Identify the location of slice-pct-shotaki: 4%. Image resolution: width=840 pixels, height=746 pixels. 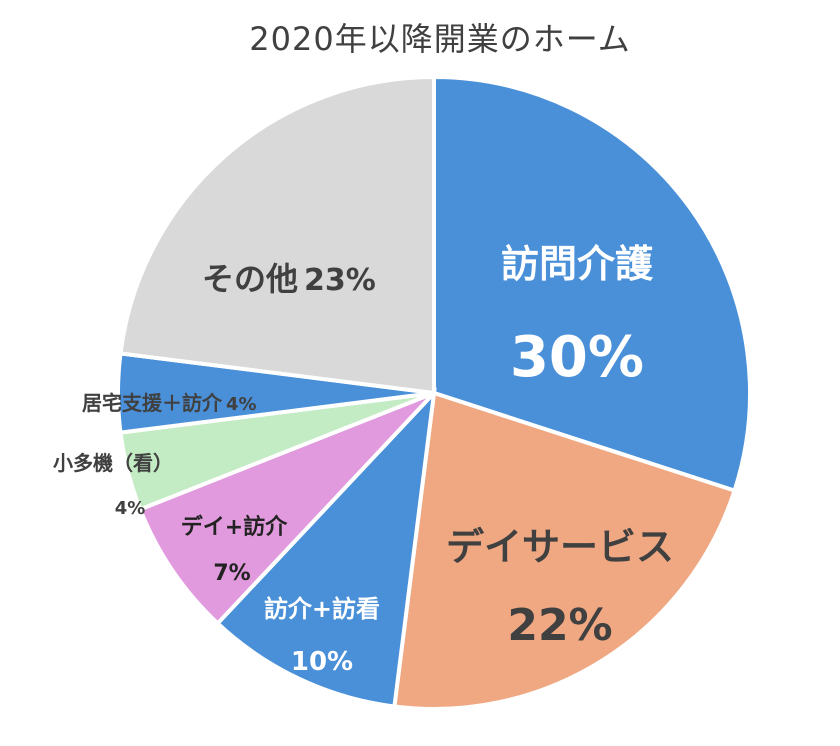
(130, 508).